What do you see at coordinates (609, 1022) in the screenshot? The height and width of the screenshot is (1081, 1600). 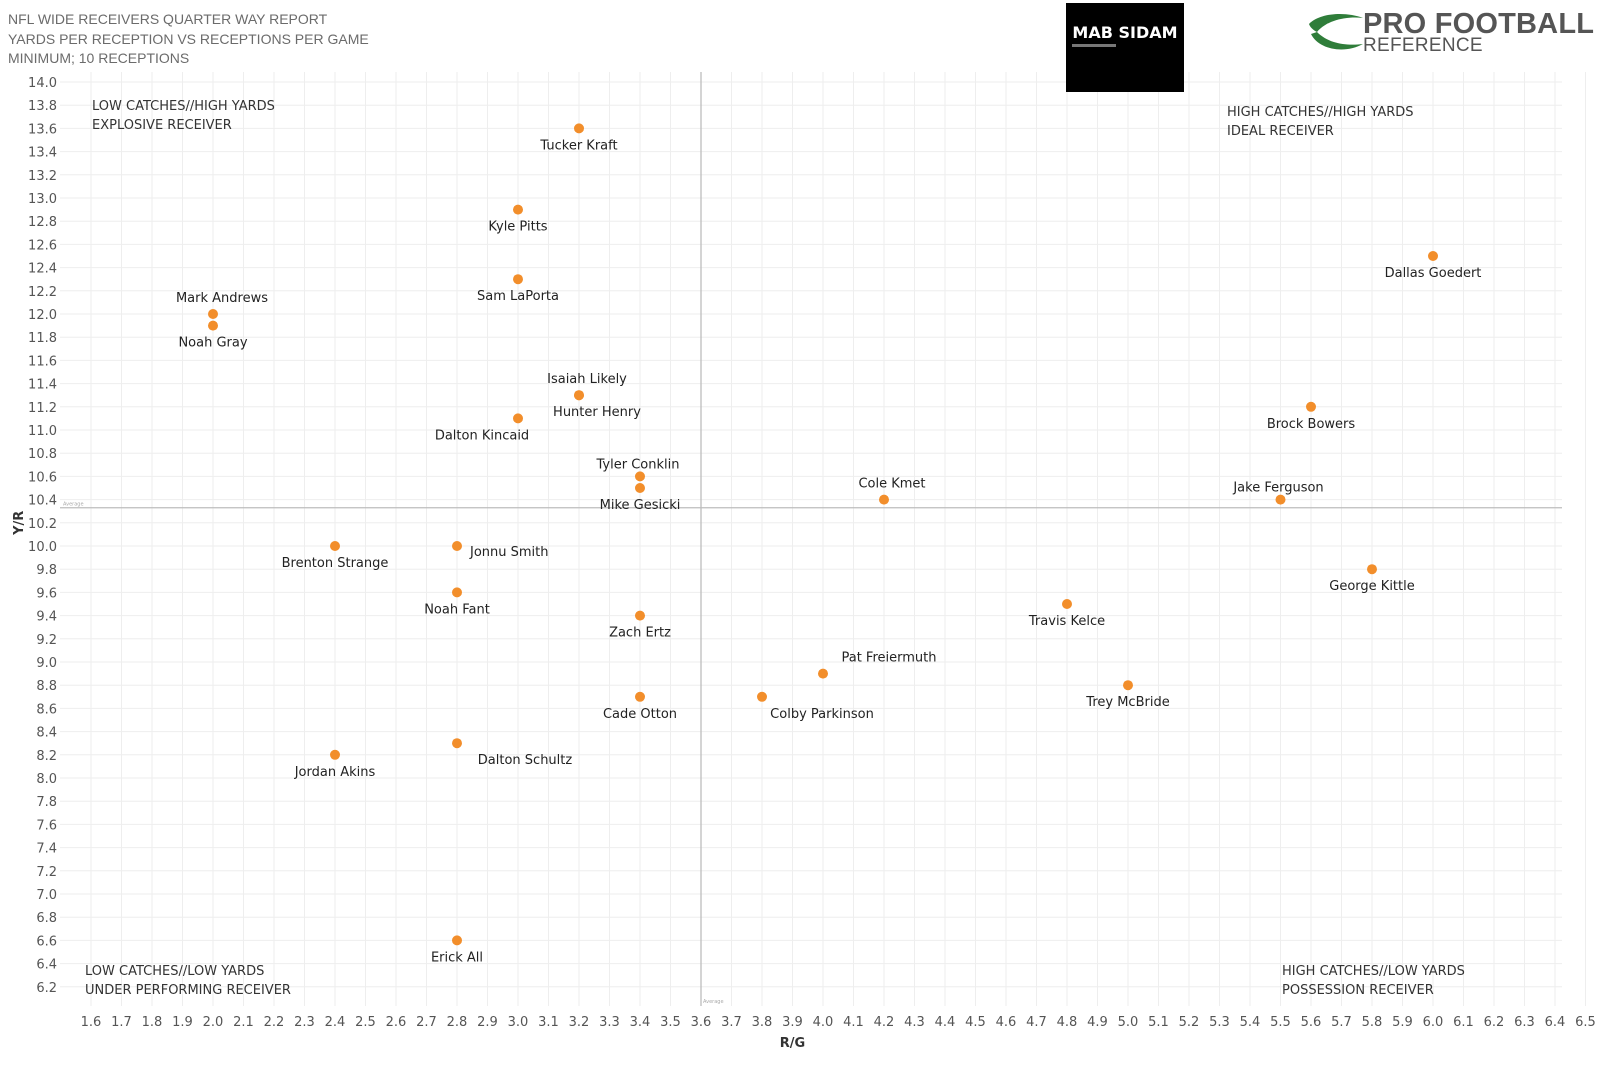 I see `x-tick-label: 3.3` at bounding box center [609, 1022].